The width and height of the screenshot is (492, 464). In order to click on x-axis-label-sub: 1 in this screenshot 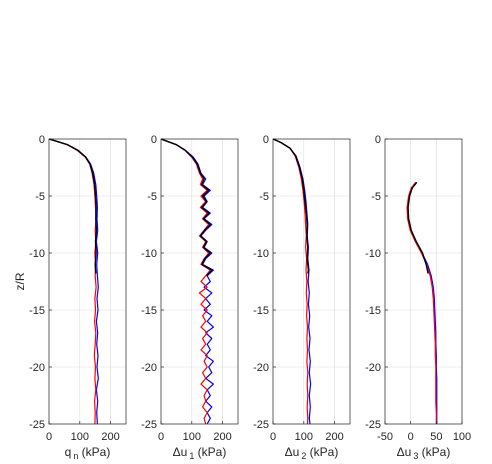, I will do `click(191, 456)`.